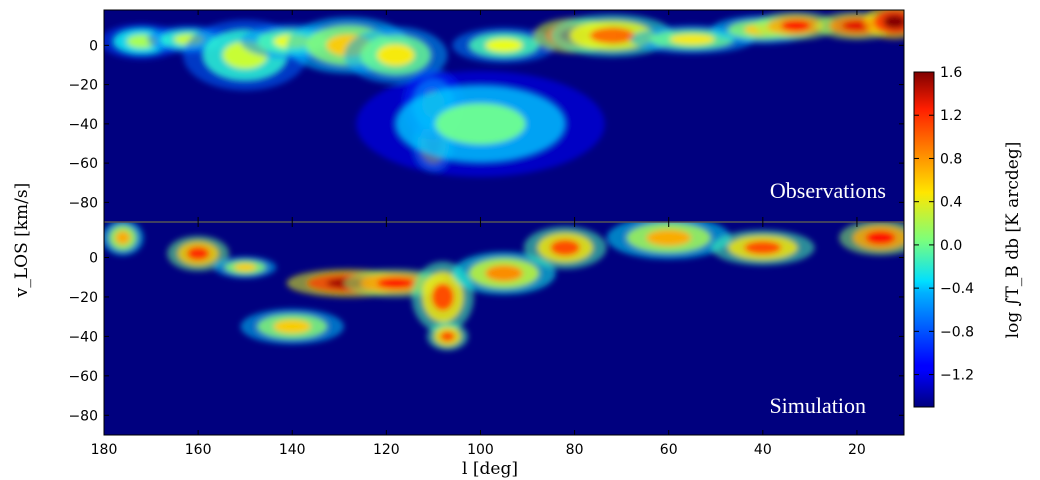  I want to click on panel-observations-label: Observations, so click(828, 190).